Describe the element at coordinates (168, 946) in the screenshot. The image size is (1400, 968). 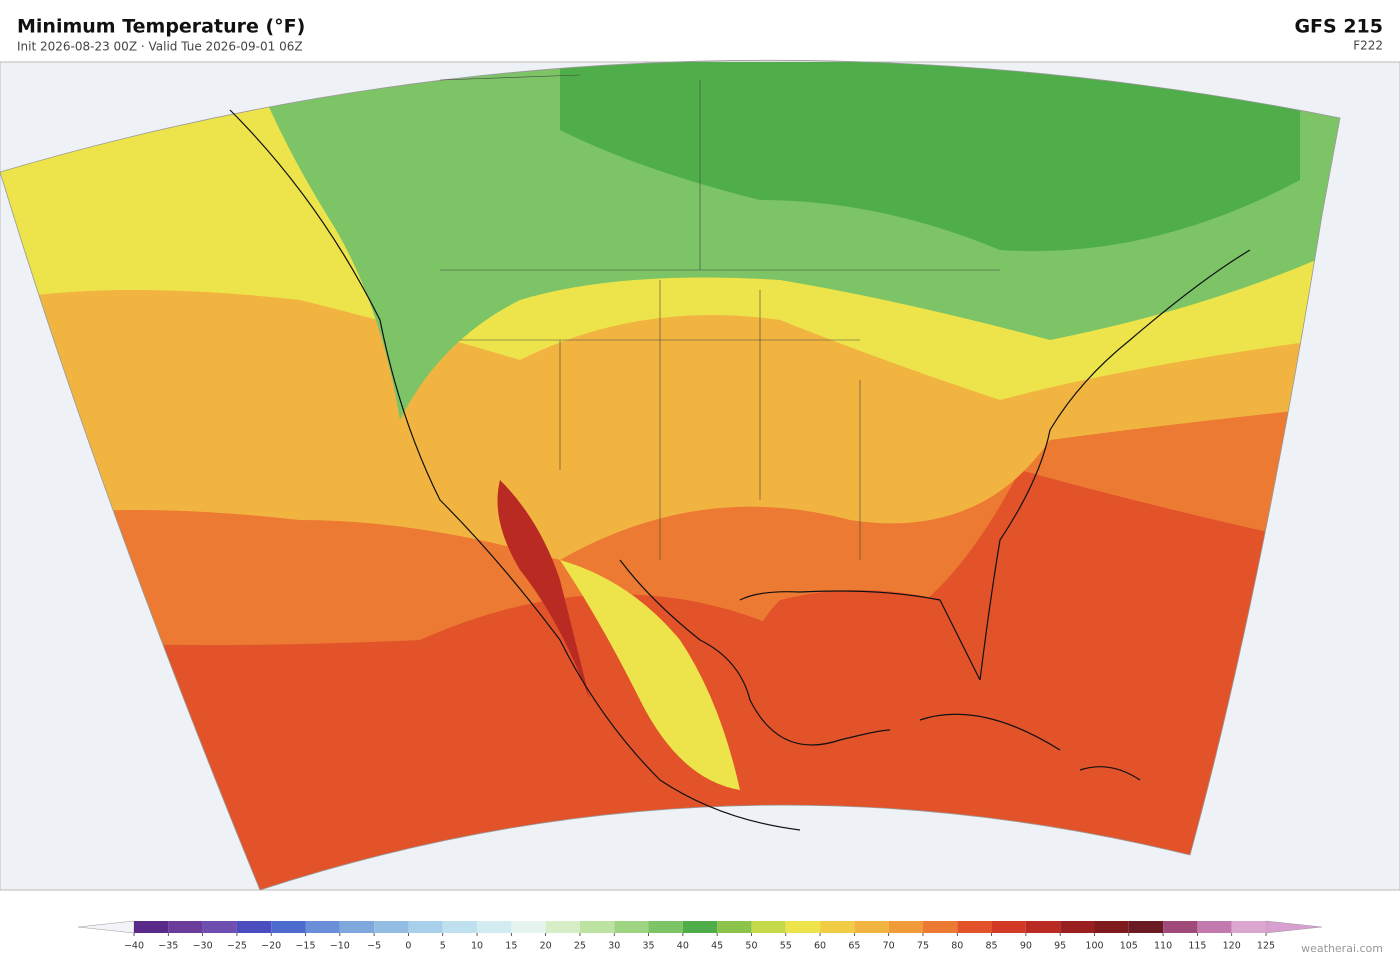
I see `colorbar-tick-label: −35` at that location.